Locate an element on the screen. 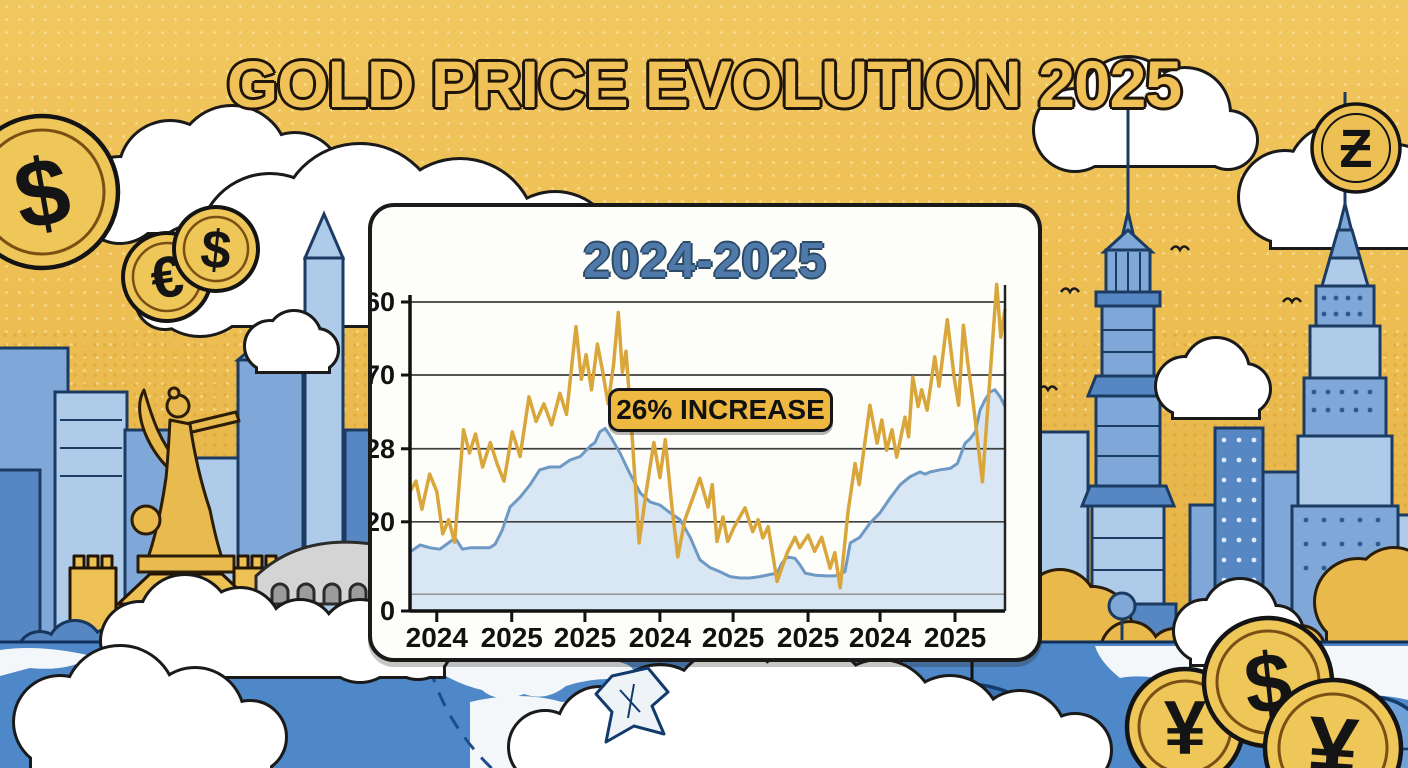  coin-dollar-small-icon: $ is located at coordinates (216, 249).